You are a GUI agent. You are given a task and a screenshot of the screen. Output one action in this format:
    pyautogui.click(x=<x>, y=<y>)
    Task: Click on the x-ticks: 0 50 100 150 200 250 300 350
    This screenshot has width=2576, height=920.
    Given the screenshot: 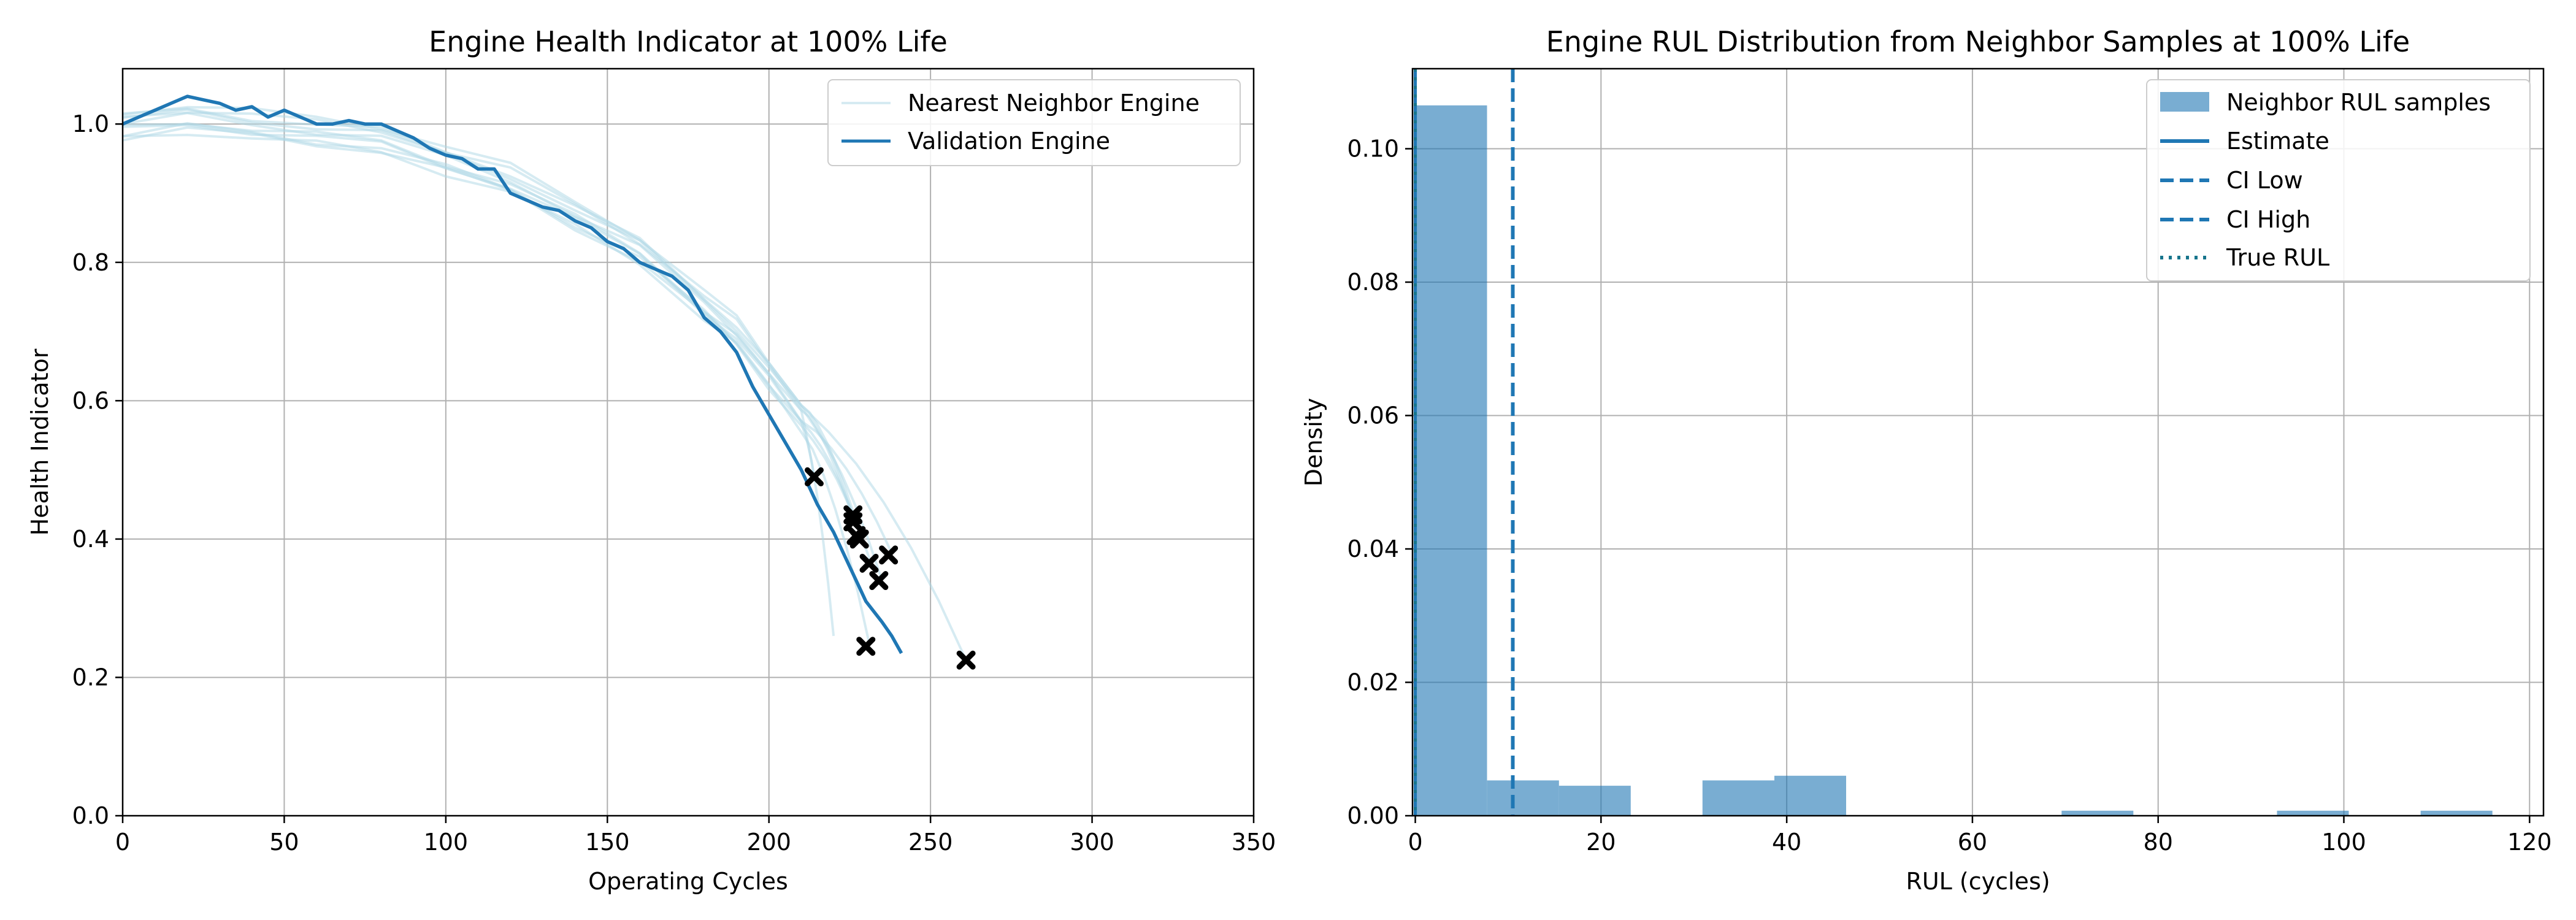 What is the action you would take?
    pyautogui.click(x=695, y=836)
    